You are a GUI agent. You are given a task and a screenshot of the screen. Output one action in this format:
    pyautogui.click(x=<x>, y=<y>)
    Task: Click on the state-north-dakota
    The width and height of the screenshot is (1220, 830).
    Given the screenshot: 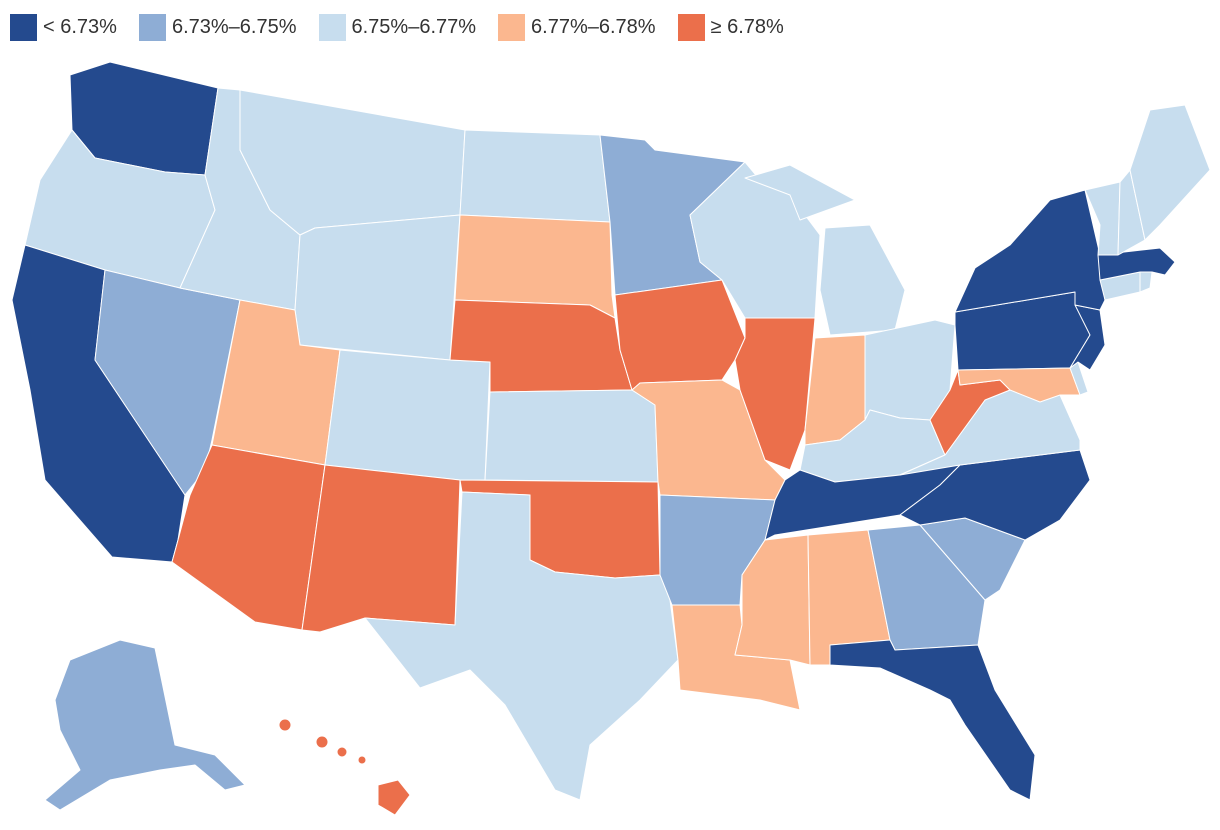 What is the action you would take?
    pyautogui.click(x=535, y=176)
    